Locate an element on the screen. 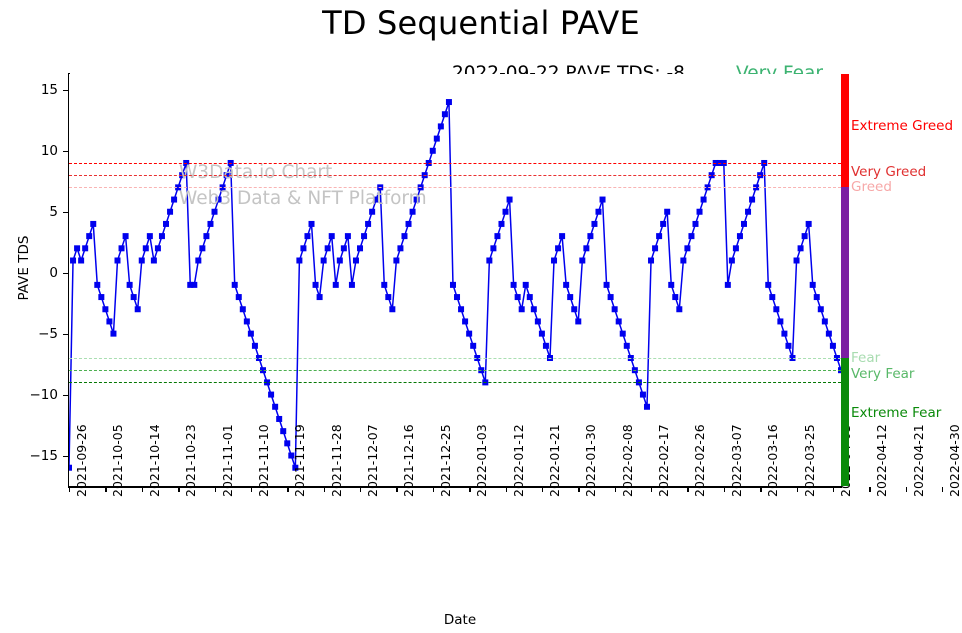 This screenshot has height=633, width=962. x-tick-label: 2021-10-14 is located at coordinates (154, 460).